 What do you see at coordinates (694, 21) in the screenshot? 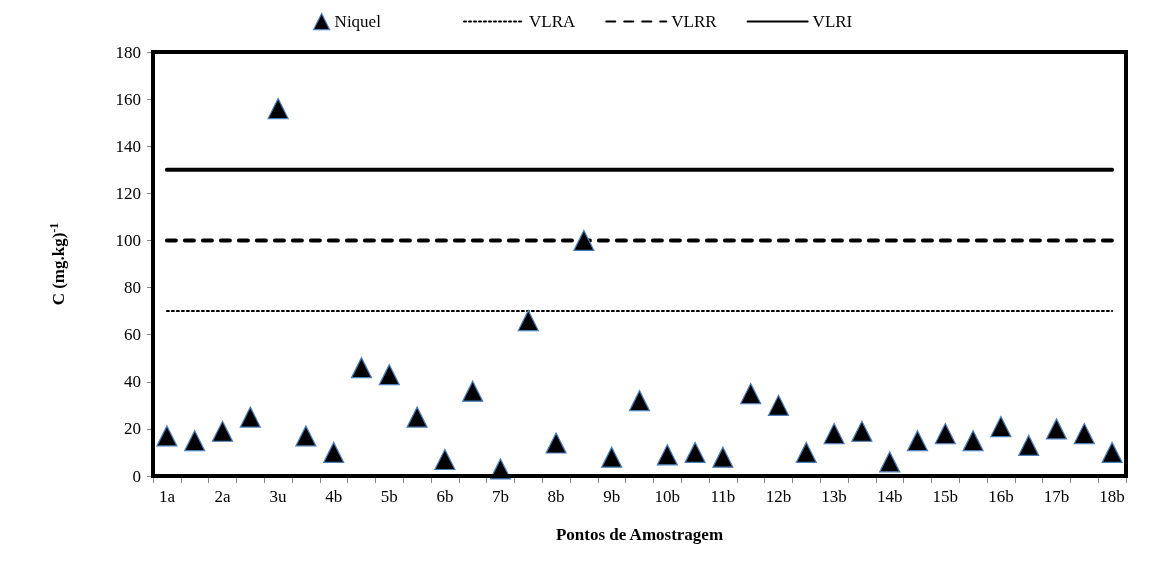
I see `legend-label: VLRR` at bounding box center [694, 21].